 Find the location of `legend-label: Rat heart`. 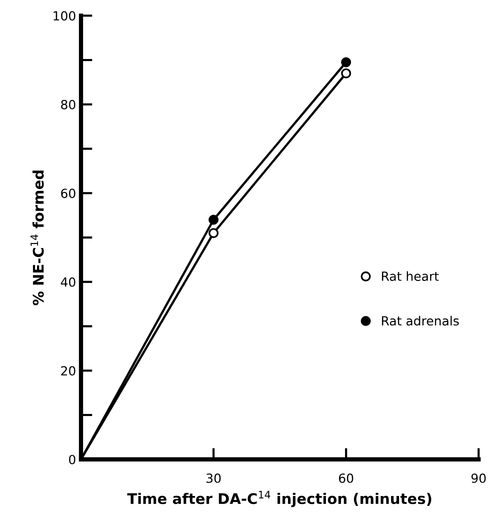

legend-label: Rat heart is located at coordinates (410, 276).